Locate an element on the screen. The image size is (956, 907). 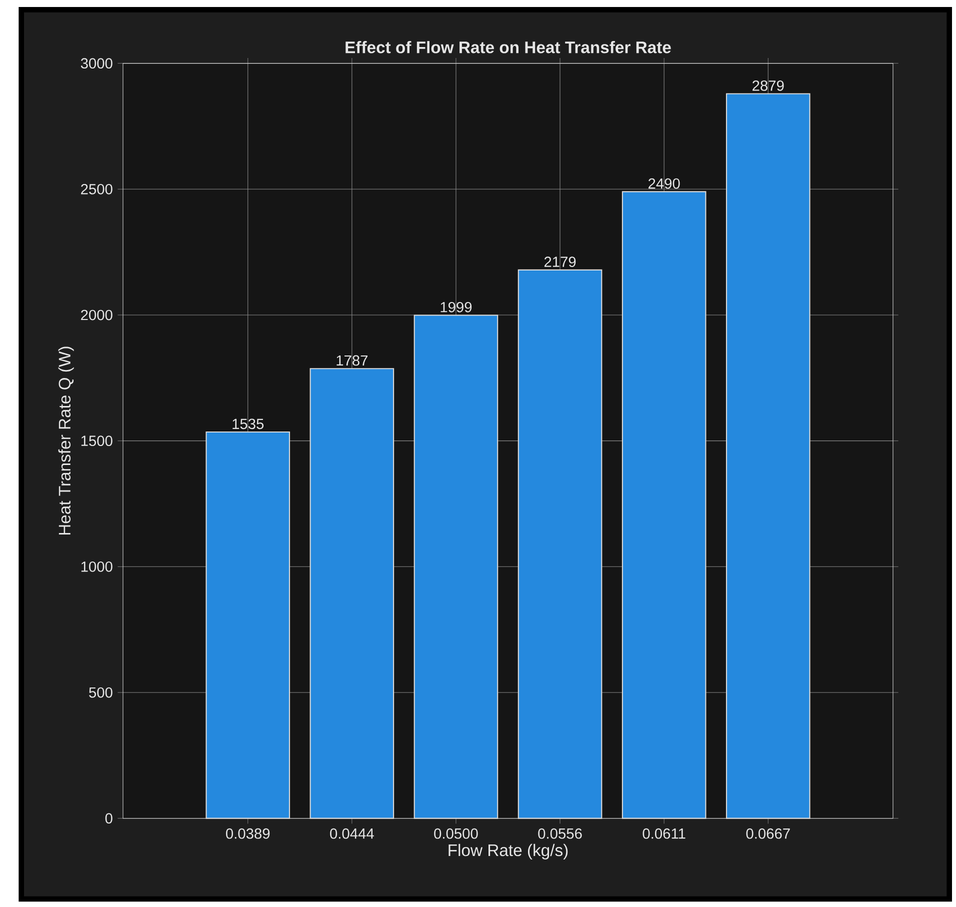
data-label: 1535 is located at coordinates (248, 424).